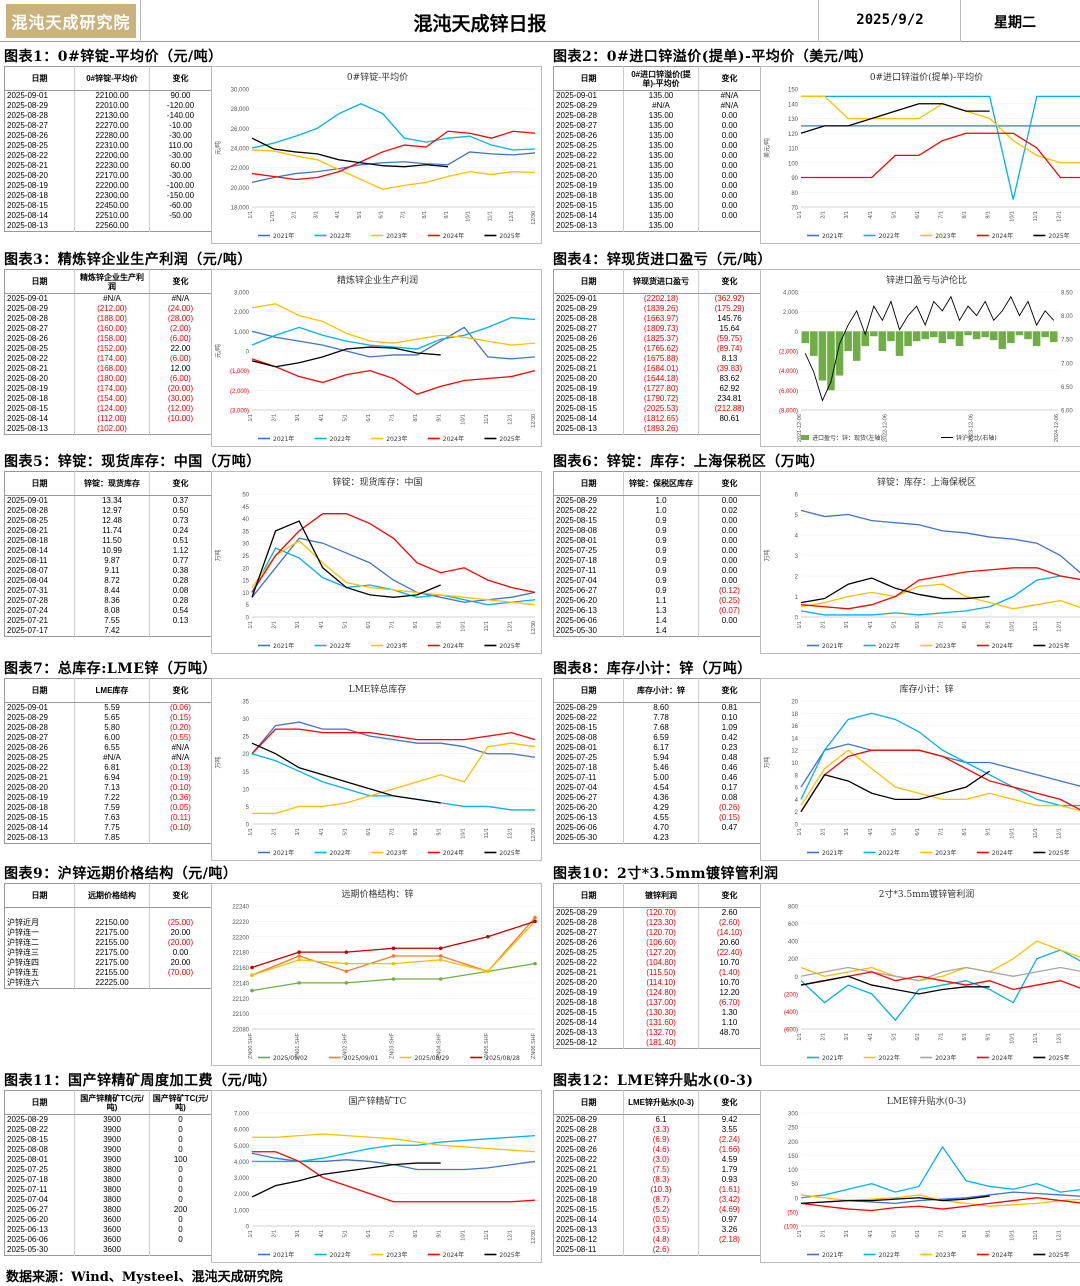  Describe the element at coordinates (112, 718) in the screenshot. I see `table-cell: 5.65` at that location.